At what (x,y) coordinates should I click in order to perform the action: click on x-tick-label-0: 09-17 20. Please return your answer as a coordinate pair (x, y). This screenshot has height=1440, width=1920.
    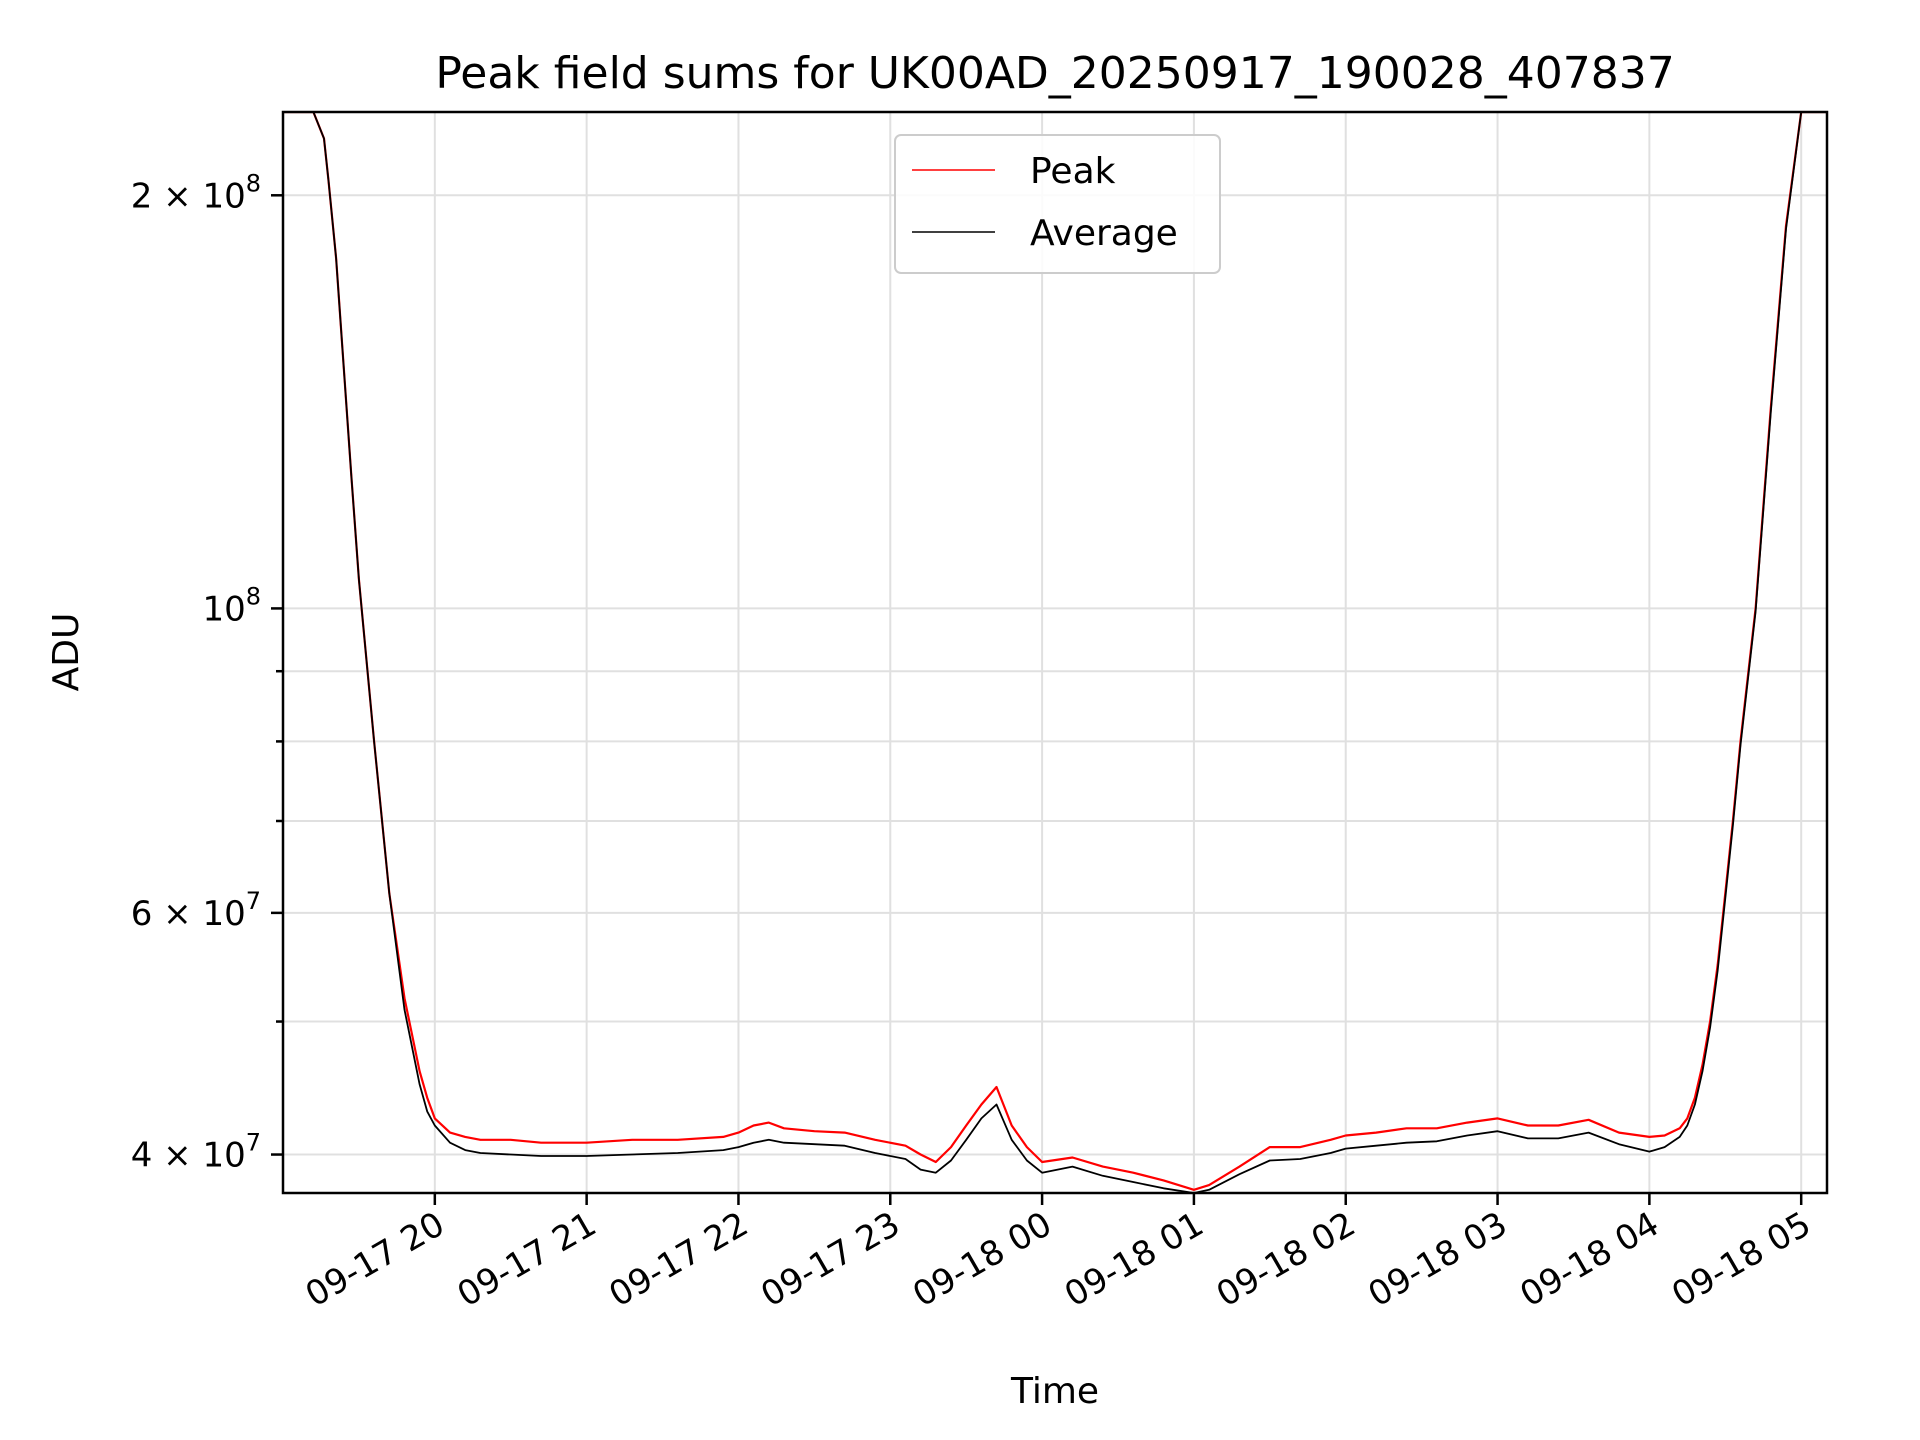
    Looking at the image, I should click on (375, 1259).